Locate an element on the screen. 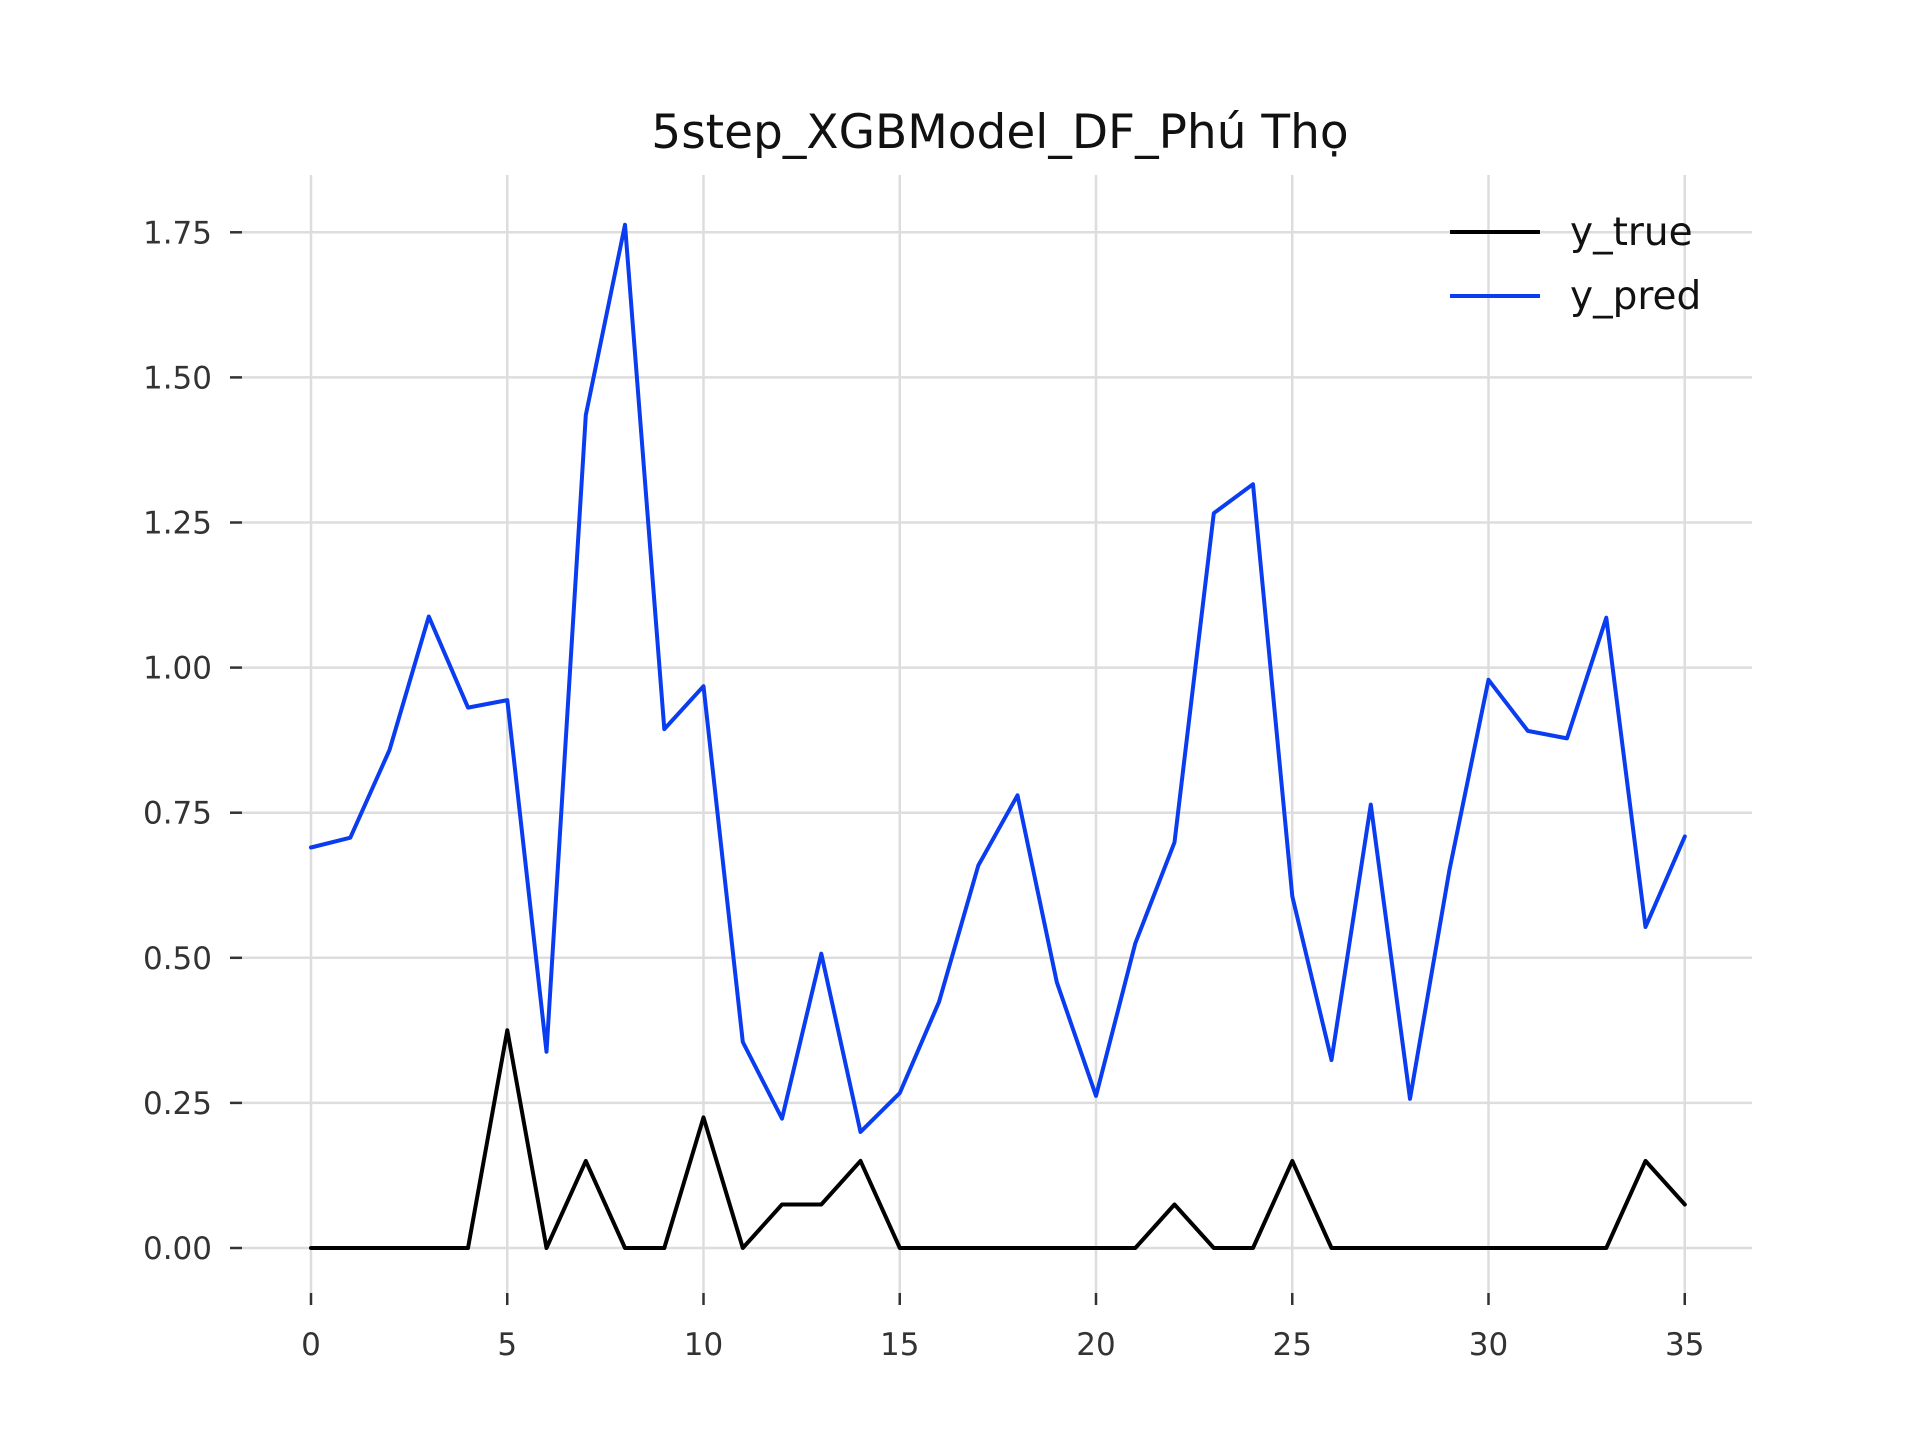 The height and width of the screenshot is (1440, 1920). x-axis: 0 5 10 15 20 25 30 35 is located at coordinates (1002, 1328).